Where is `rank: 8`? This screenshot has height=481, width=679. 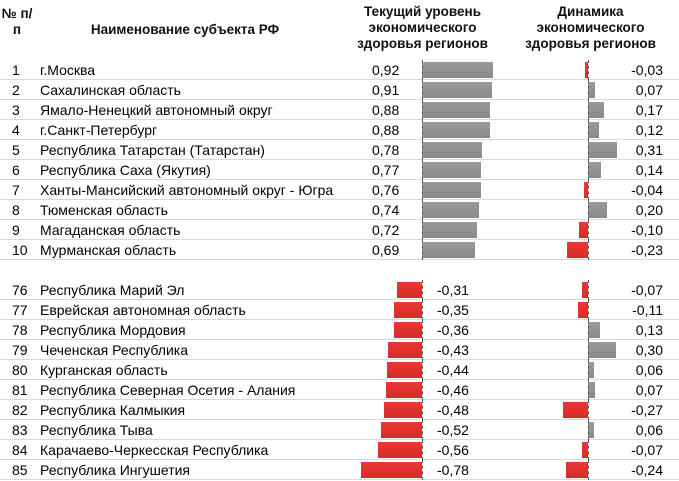 rank: 8 is located at coordinates (16, 210).